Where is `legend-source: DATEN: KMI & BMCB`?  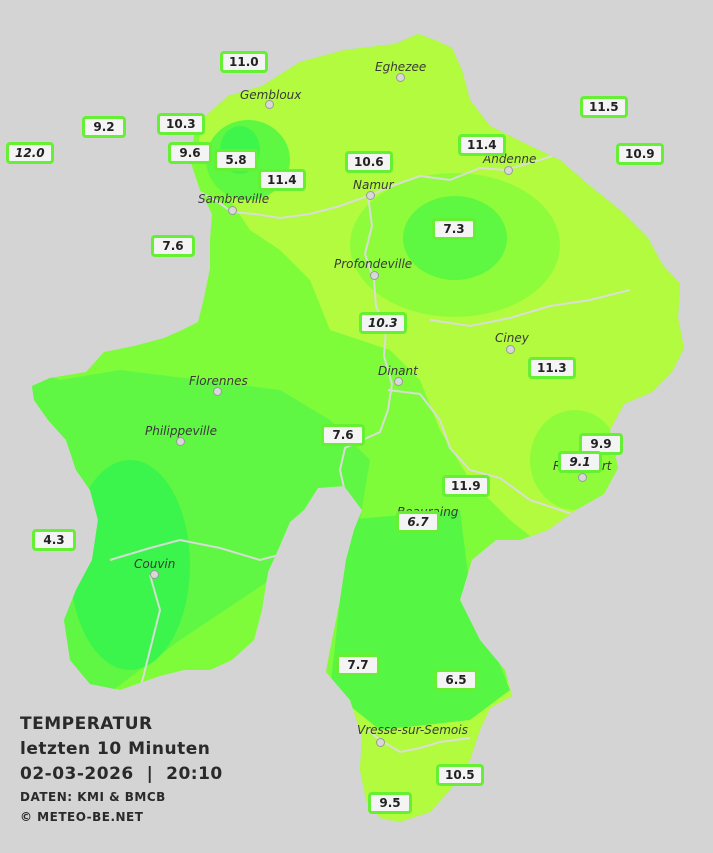
legend-source: DATEN: KMI & BMCB is located at coordinates (93, 797).